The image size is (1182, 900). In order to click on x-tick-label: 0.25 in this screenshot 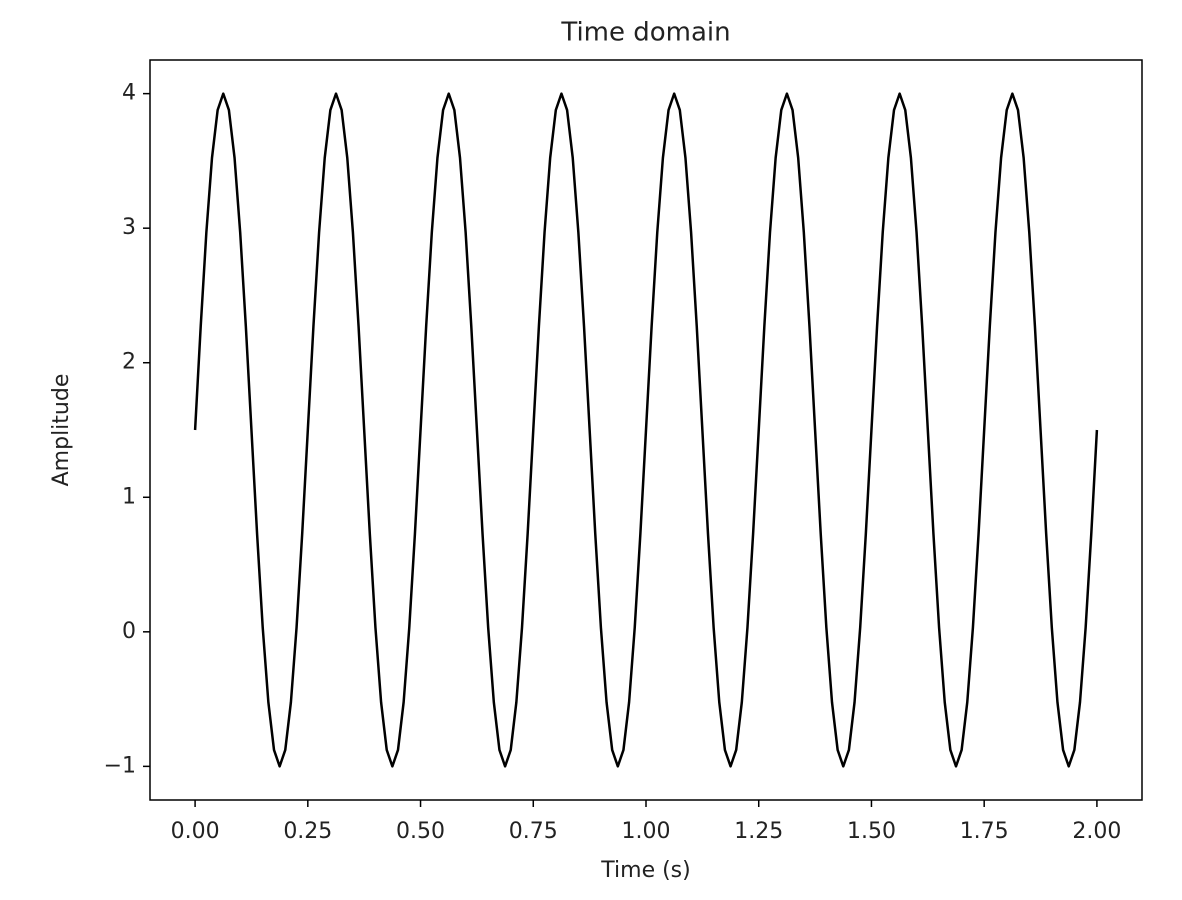, I will do `click(307, 831)`.